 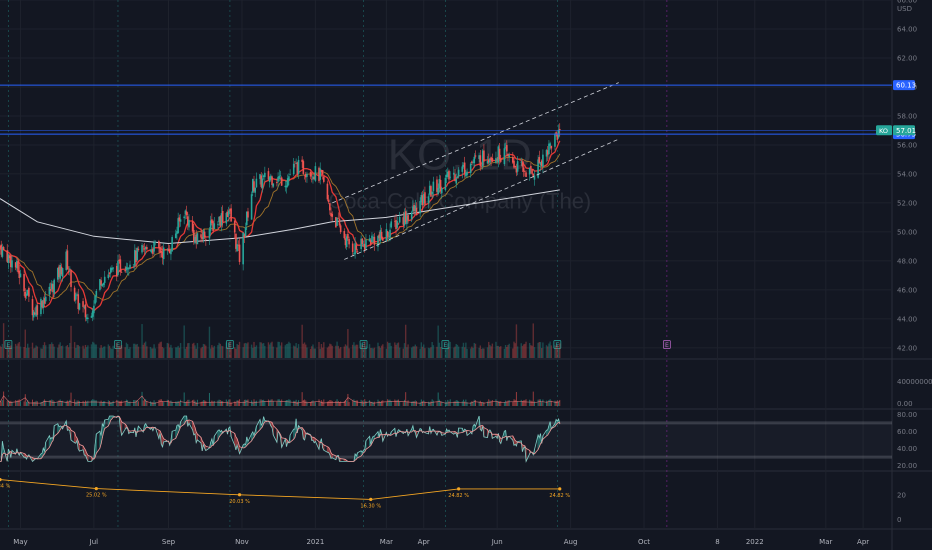 What do you see at coordinates (445, 344) in the screenshot?
I see `earnings-marker` at bounding box center [445, 344].